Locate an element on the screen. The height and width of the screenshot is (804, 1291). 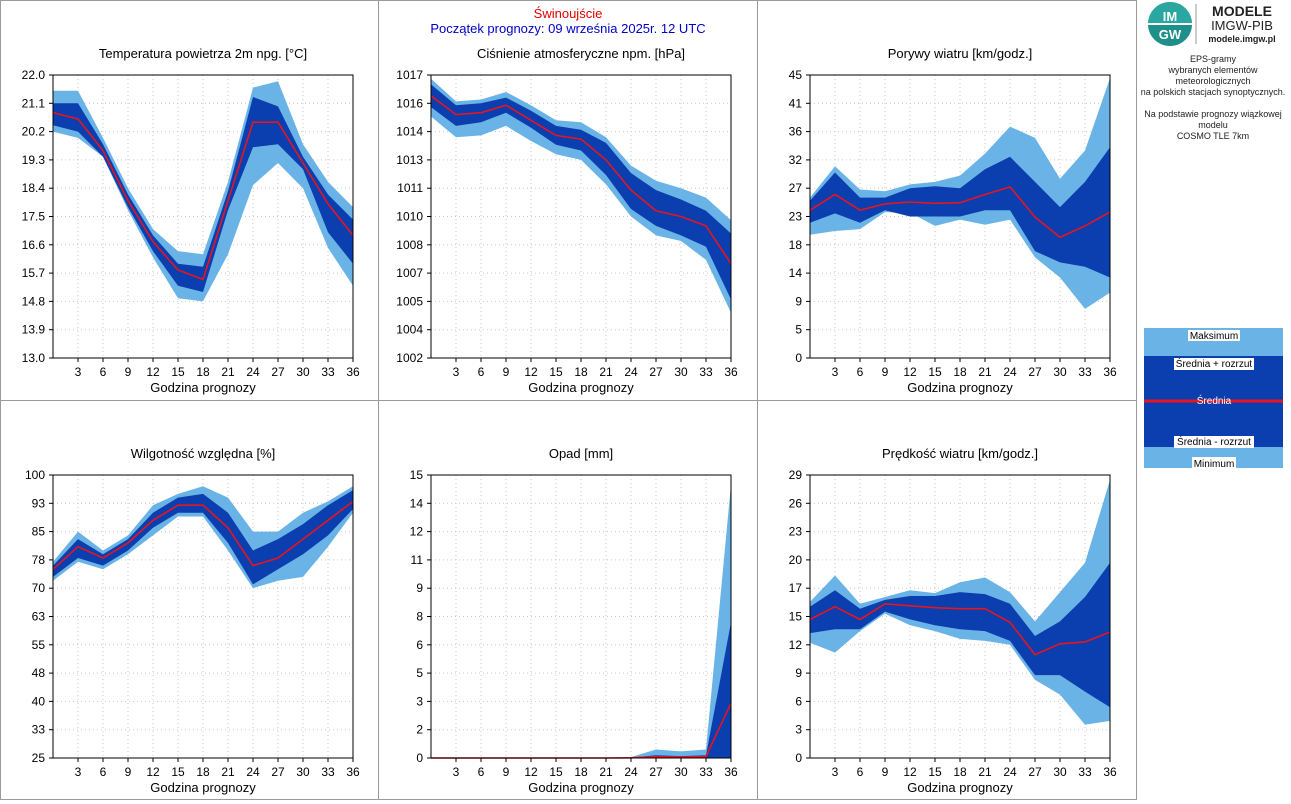
imgw-logo: IM GW MODELE IMGW-PIB modele.imgw.pl is located at coordinates (1215, 25).